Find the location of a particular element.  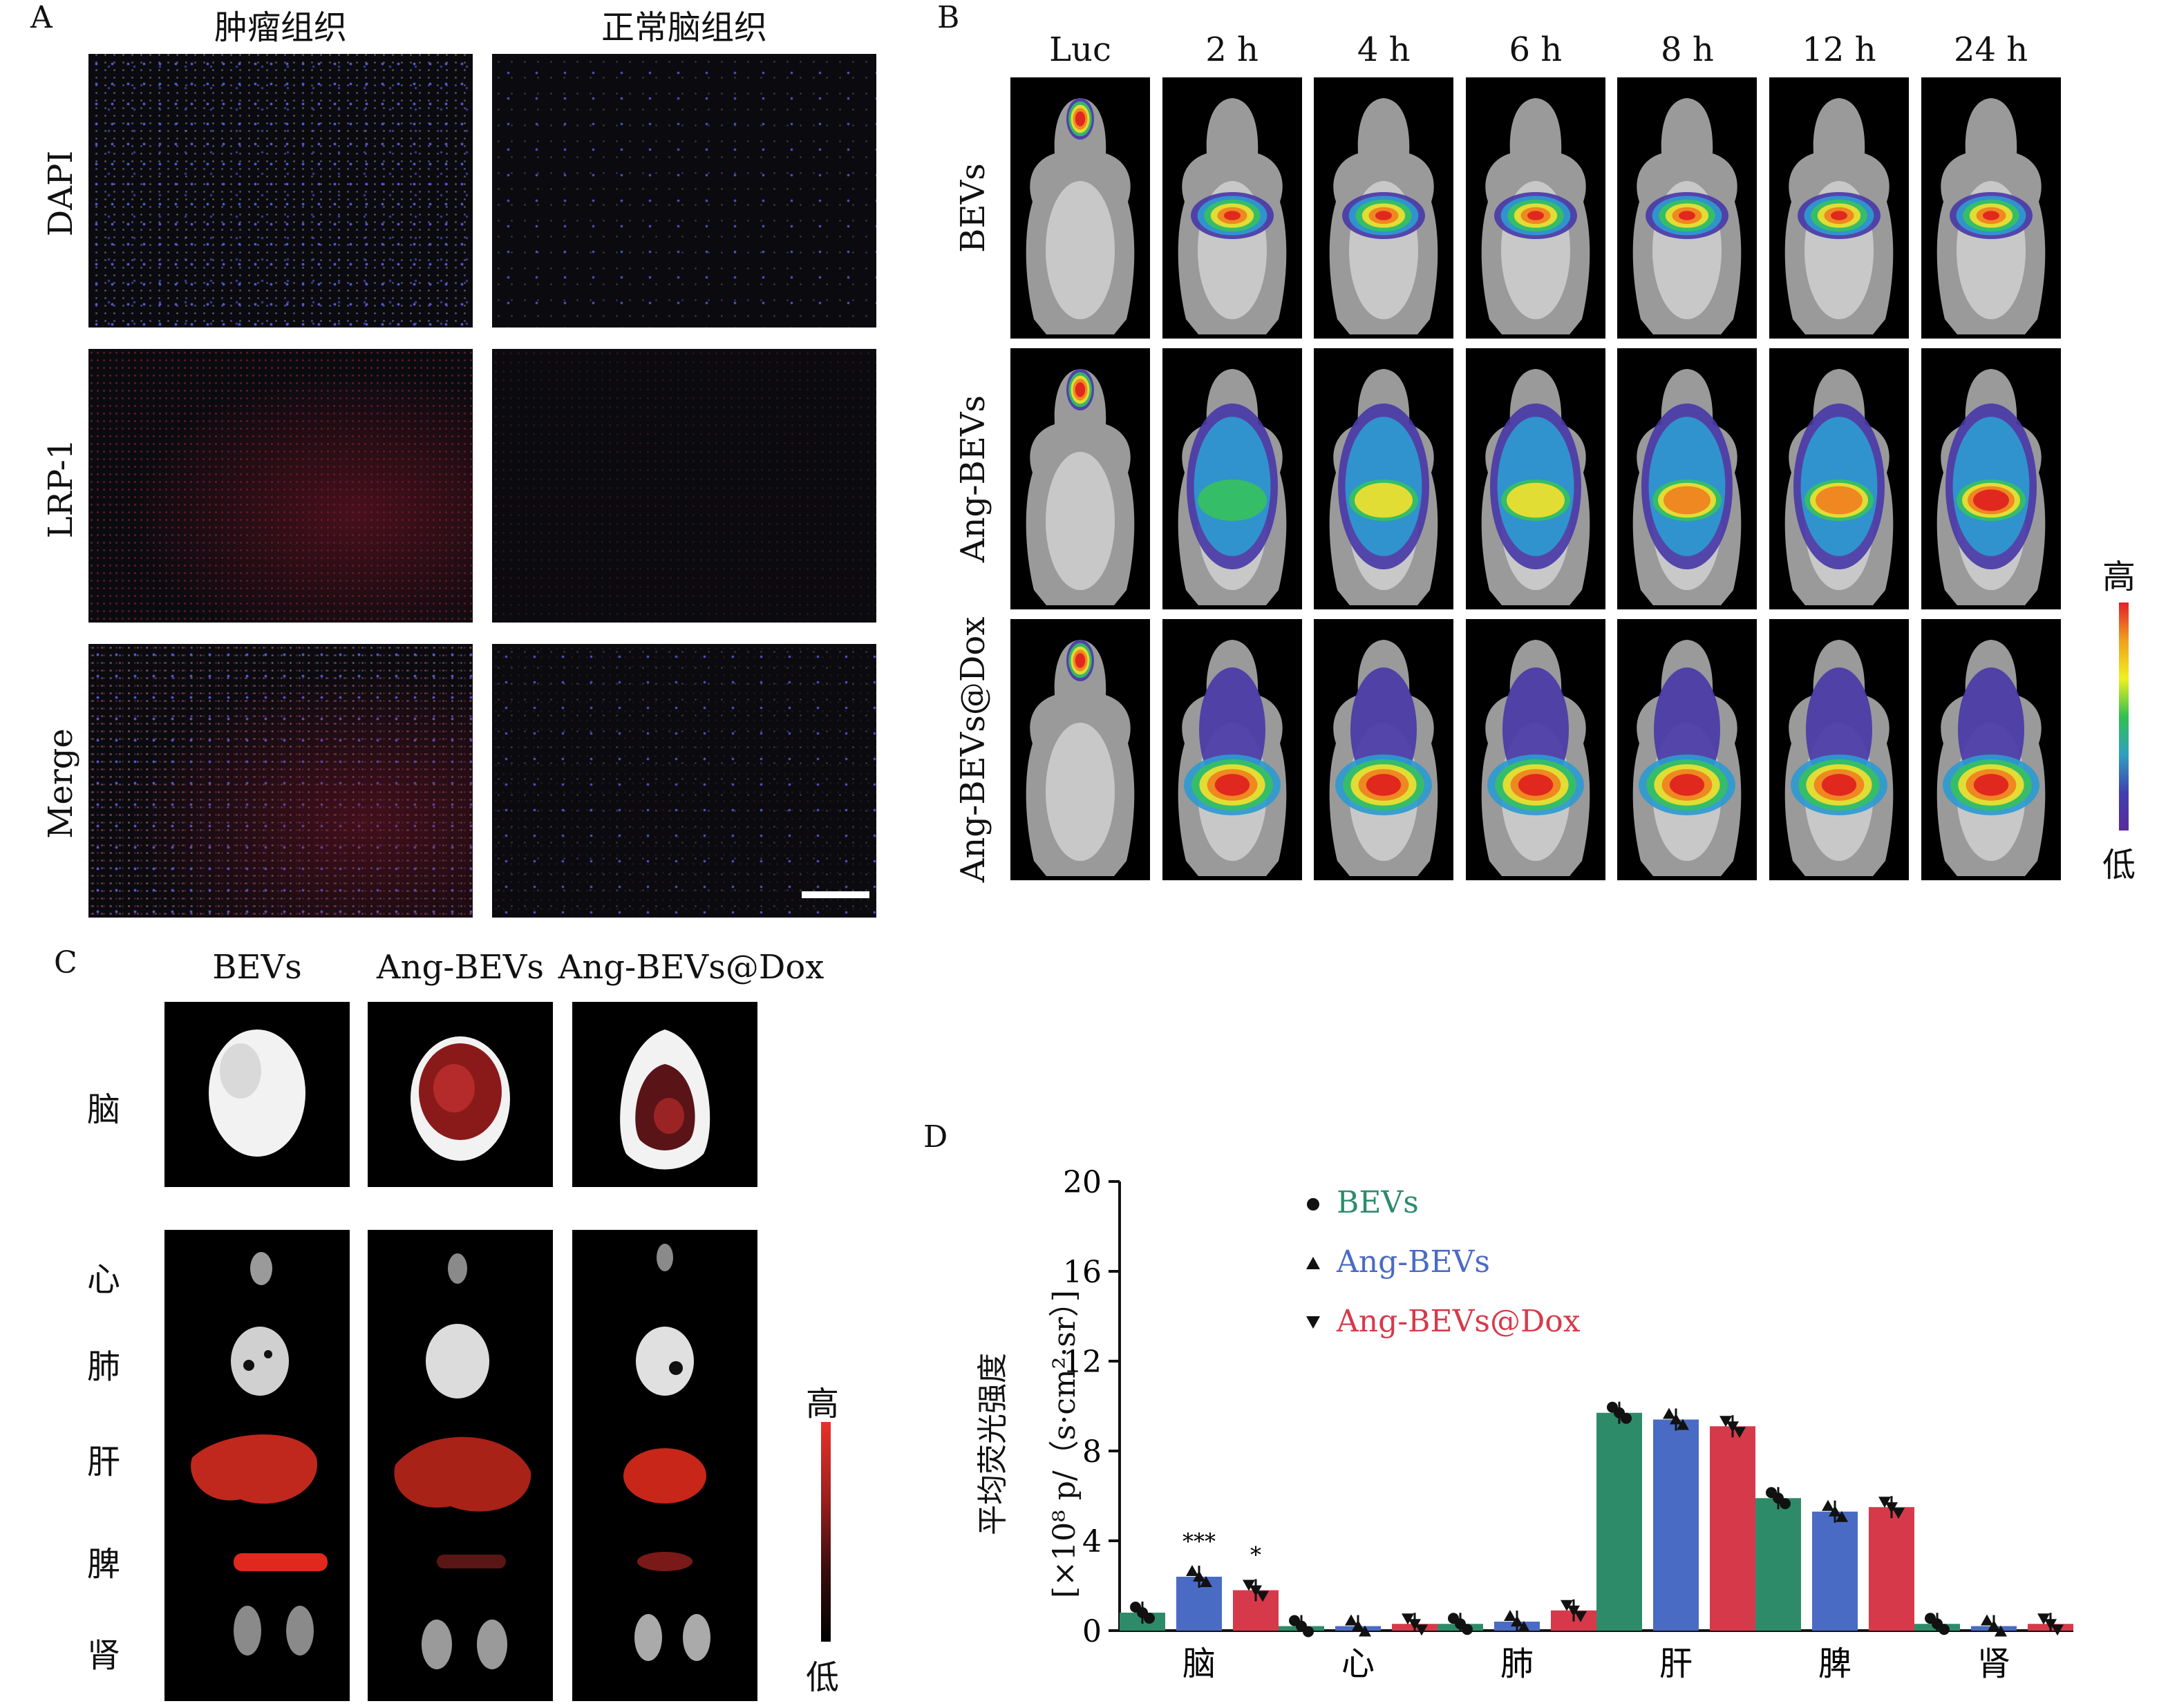

panel-a-col-title-normal: 正常脑组织 is located at coordinates (684, 27).